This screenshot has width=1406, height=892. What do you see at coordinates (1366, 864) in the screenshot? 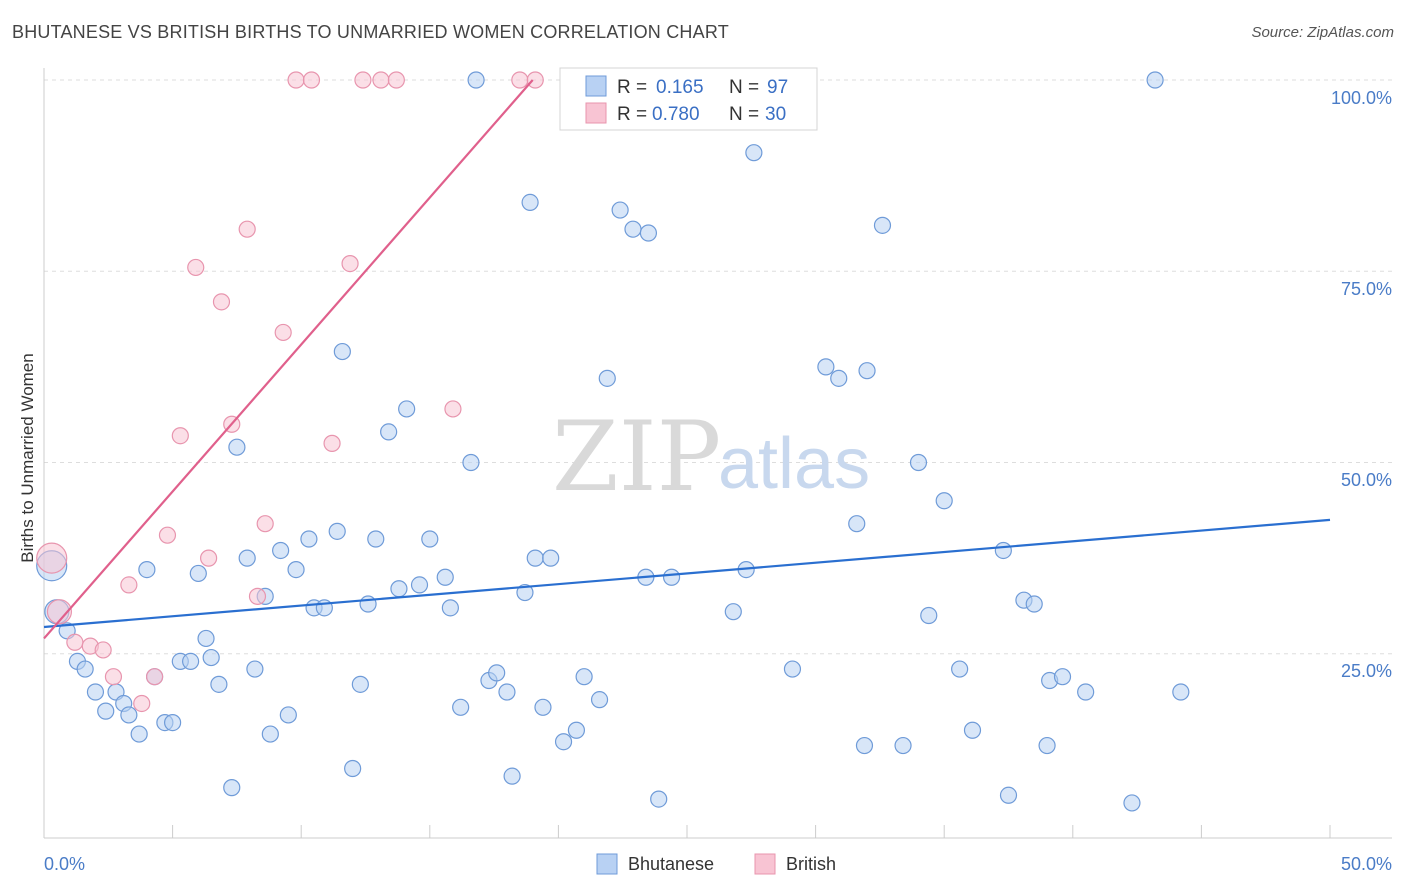
I see `x-tick-label-max: 50.0%` at bounding box center [1366, 864].